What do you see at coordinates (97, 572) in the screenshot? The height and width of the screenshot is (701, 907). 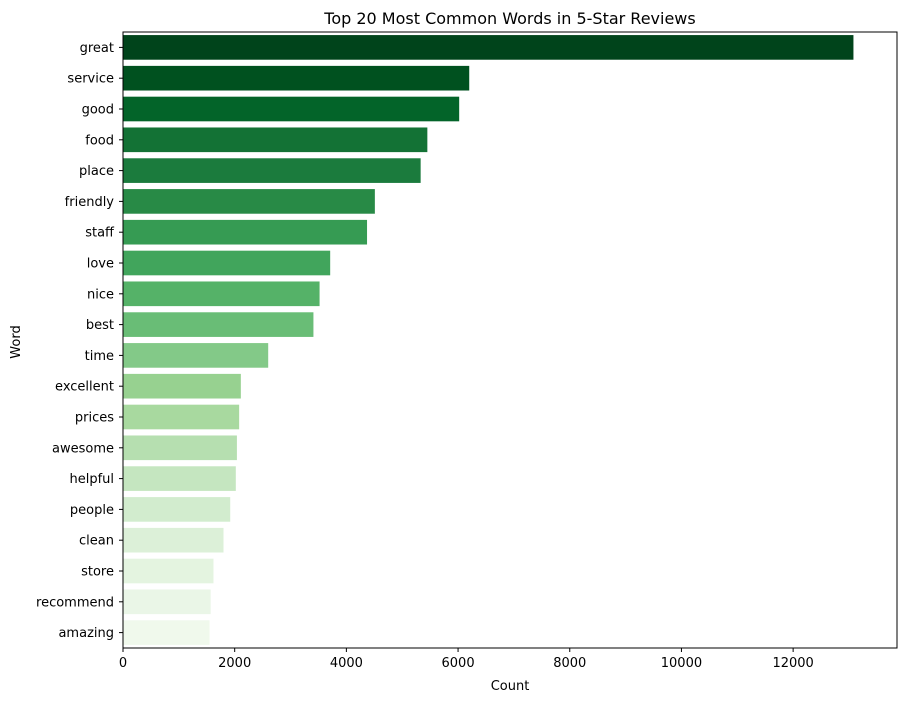 I see `y-tick-label-store: store` at bounding box center [97, 572].